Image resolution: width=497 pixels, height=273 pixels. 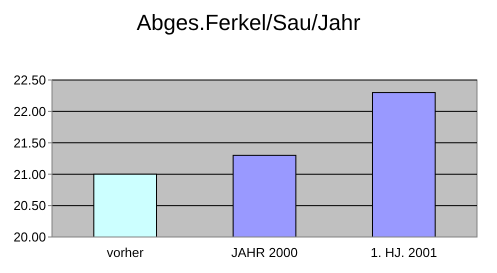 I want to click on y-tick-label: 22.00, so click(x=29, y=111).